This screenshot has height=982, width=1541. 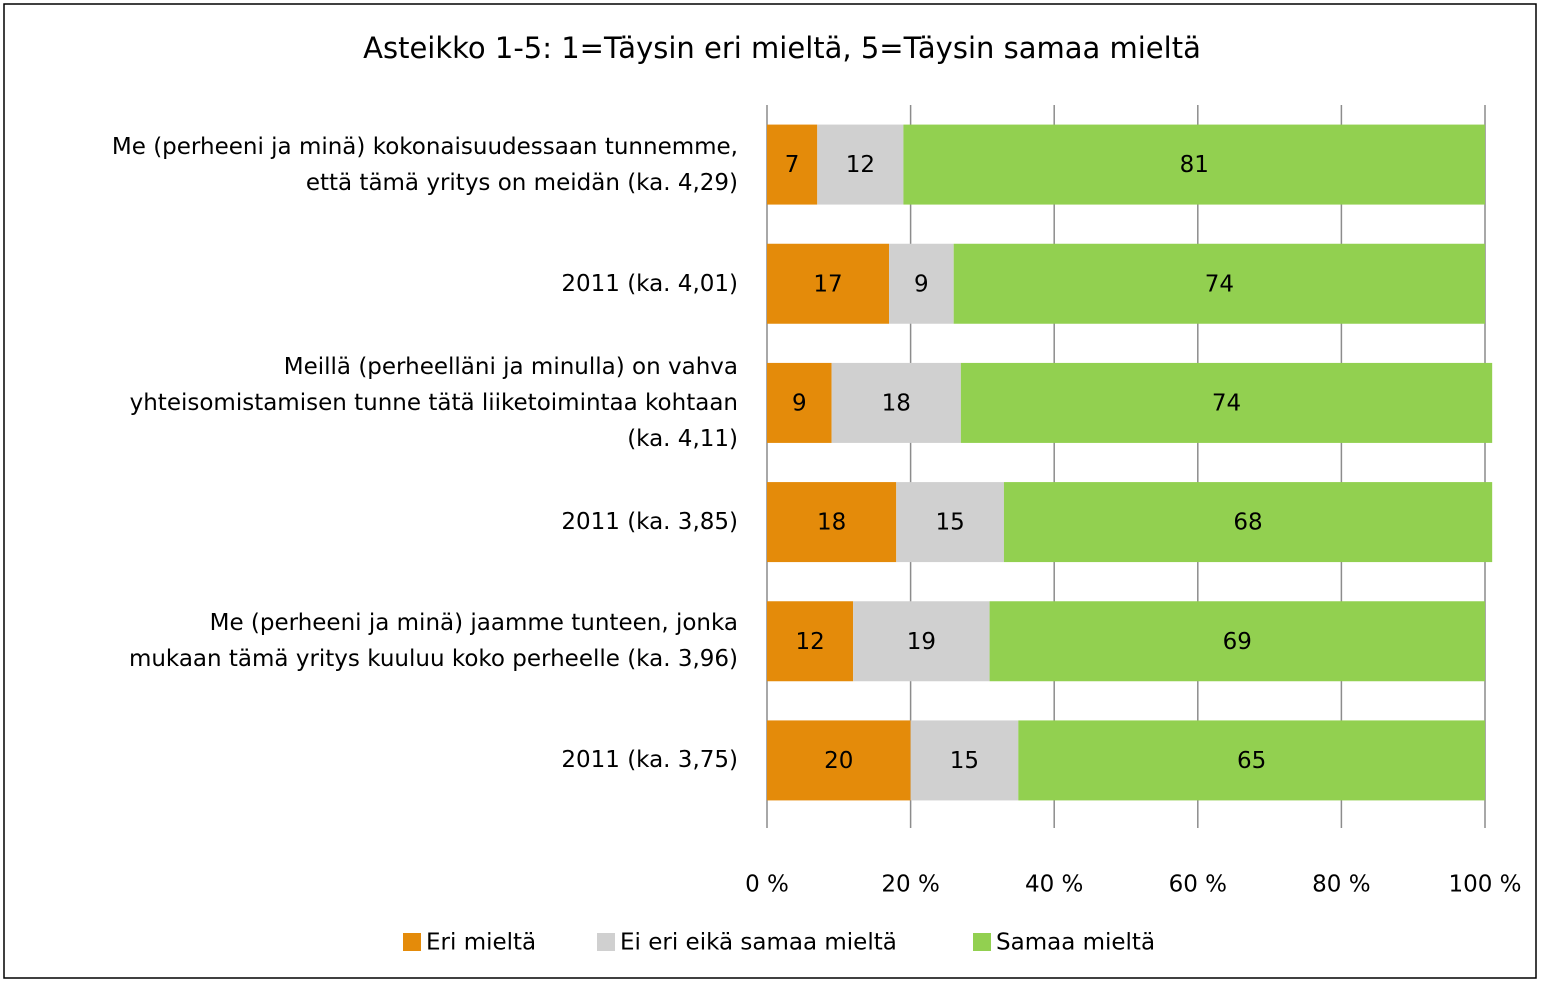 I want to click on legend-label: Eri mieltä, so click(x=481, y=943).